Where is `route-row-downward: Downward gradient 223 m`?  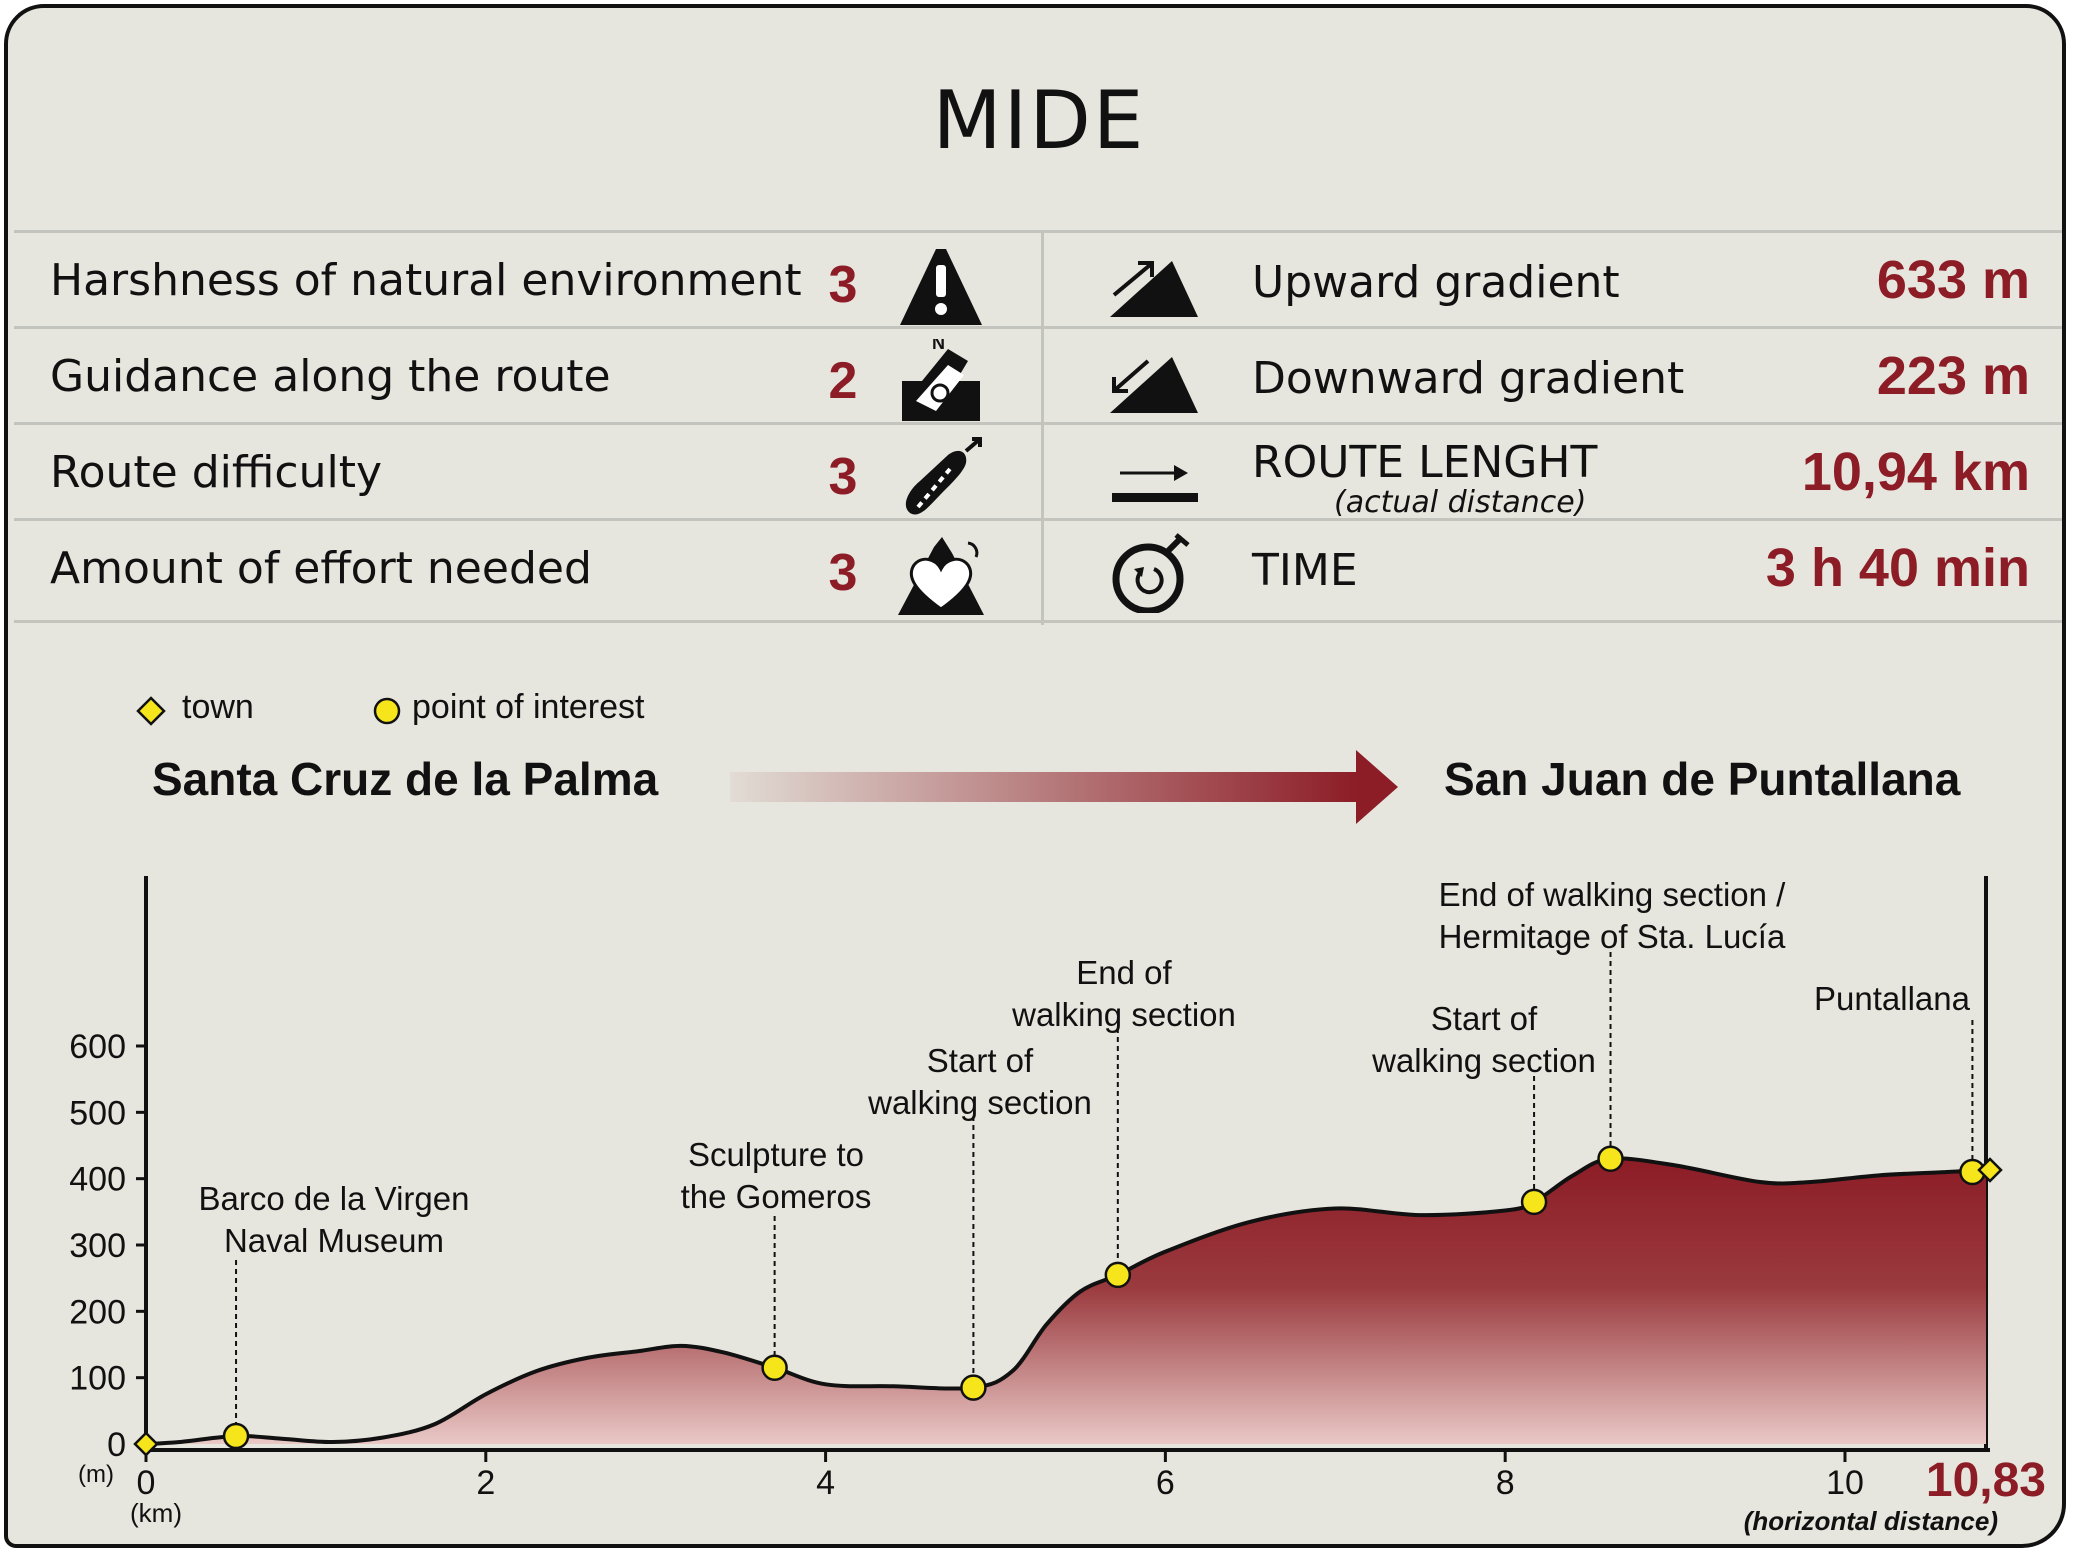 route-row-downward: Downward gradient 223 m is located at coordinates (1035, 377).